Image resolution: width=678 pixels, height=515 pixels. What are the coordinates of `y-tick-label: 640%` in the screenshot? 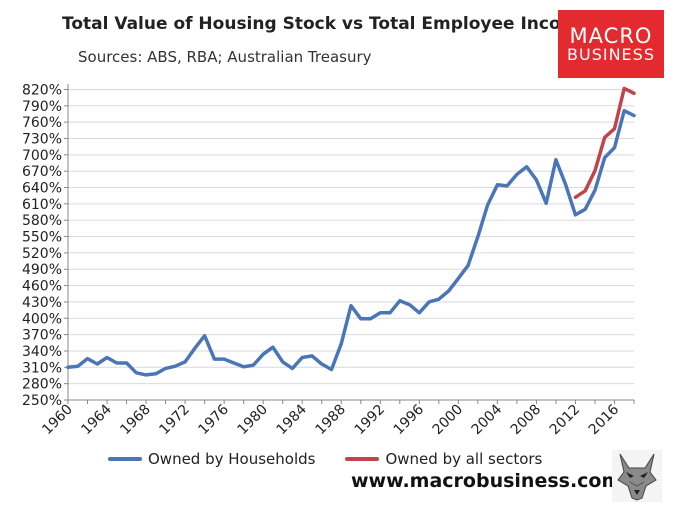 It's located at (42, 189).